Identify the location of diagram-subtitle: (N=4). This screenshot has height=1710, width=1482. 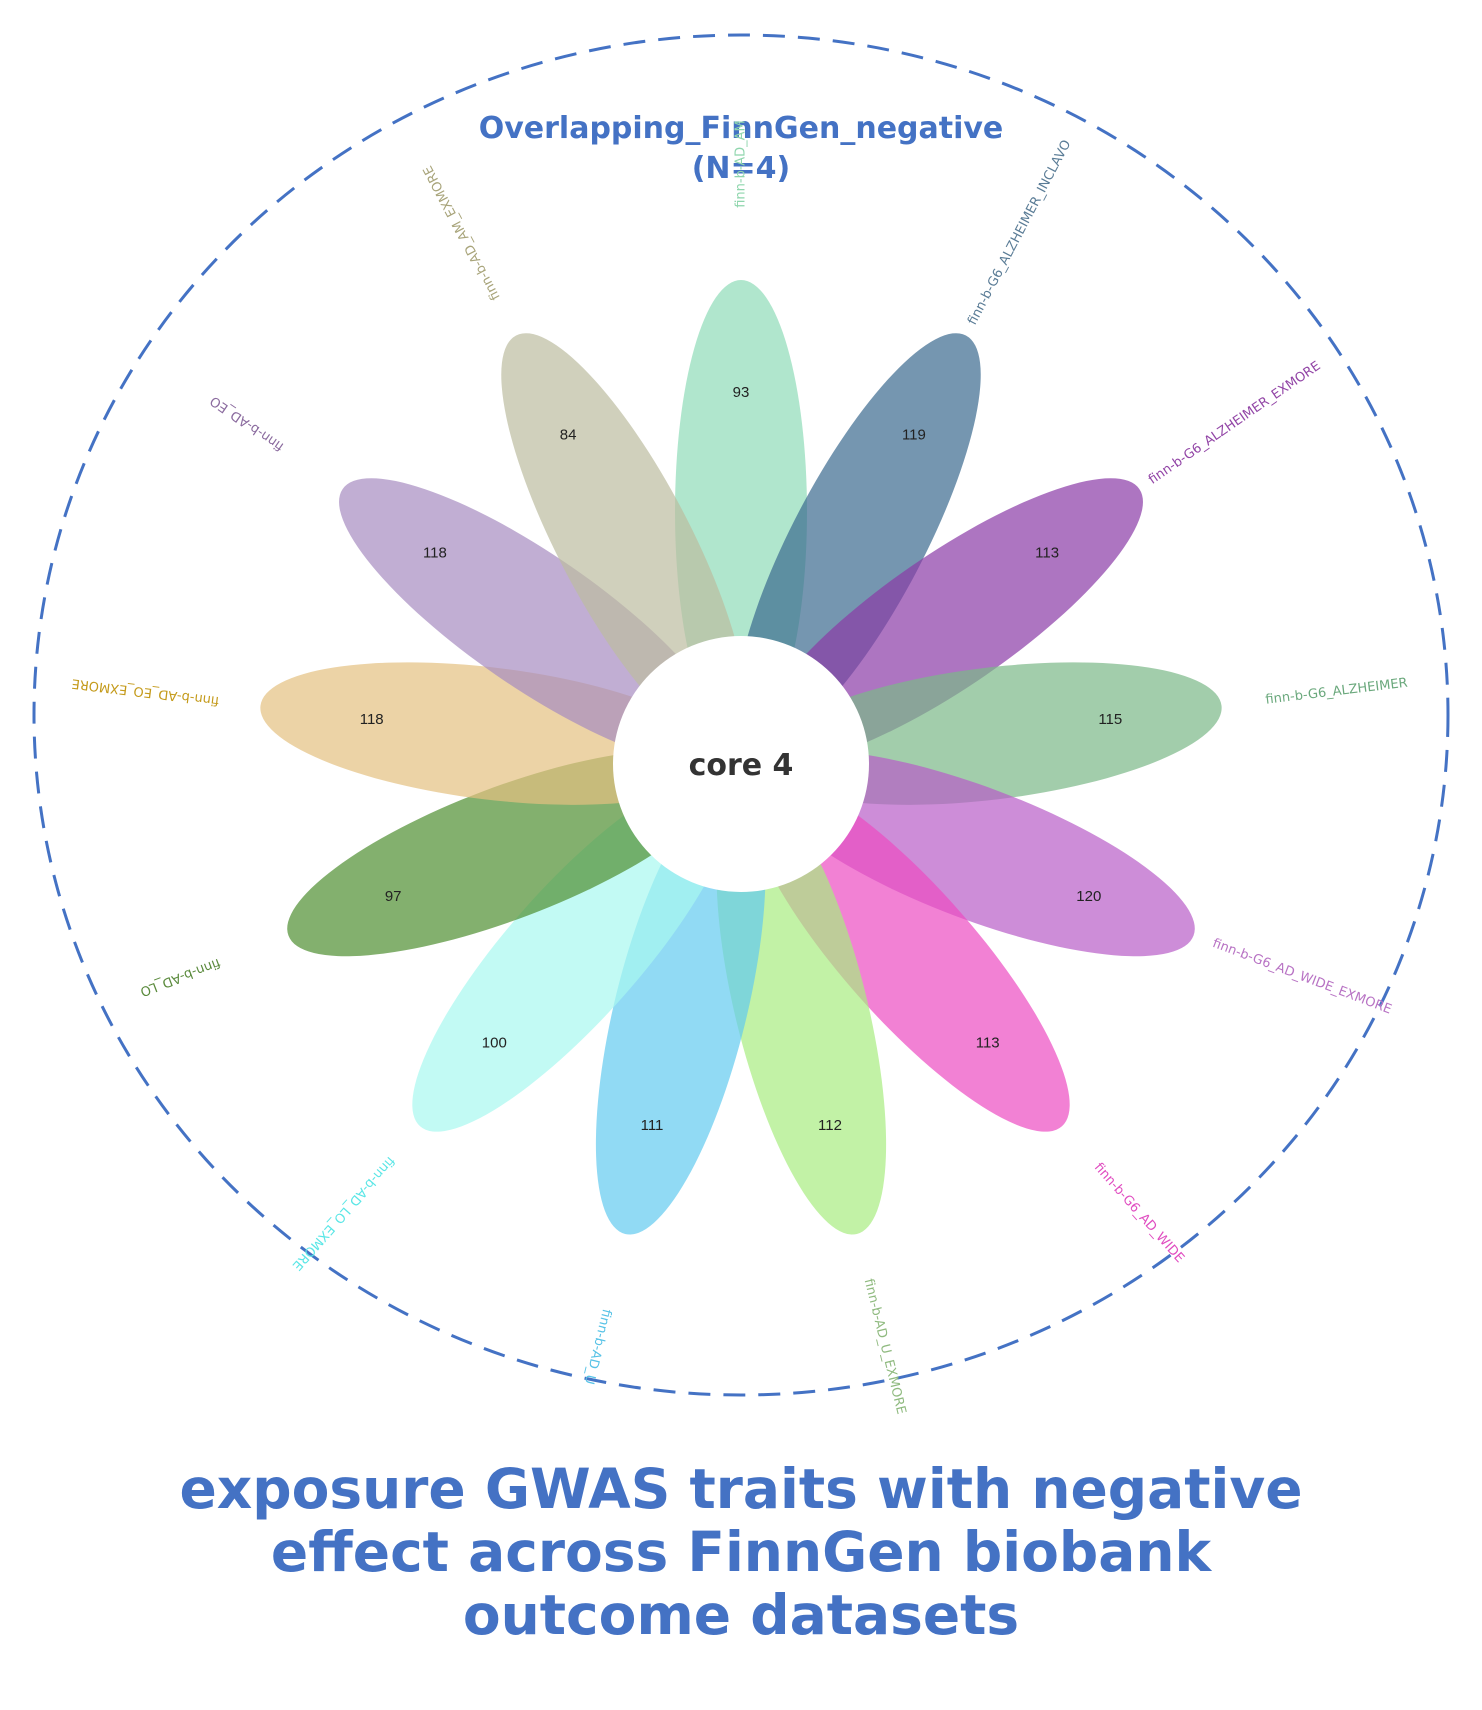
(741, 168).